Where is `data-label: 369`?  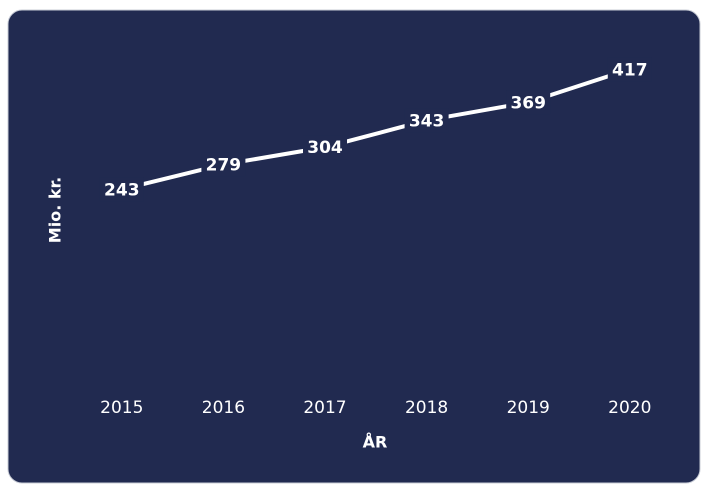 data-label: 369 is located at coordinates (528, 103).